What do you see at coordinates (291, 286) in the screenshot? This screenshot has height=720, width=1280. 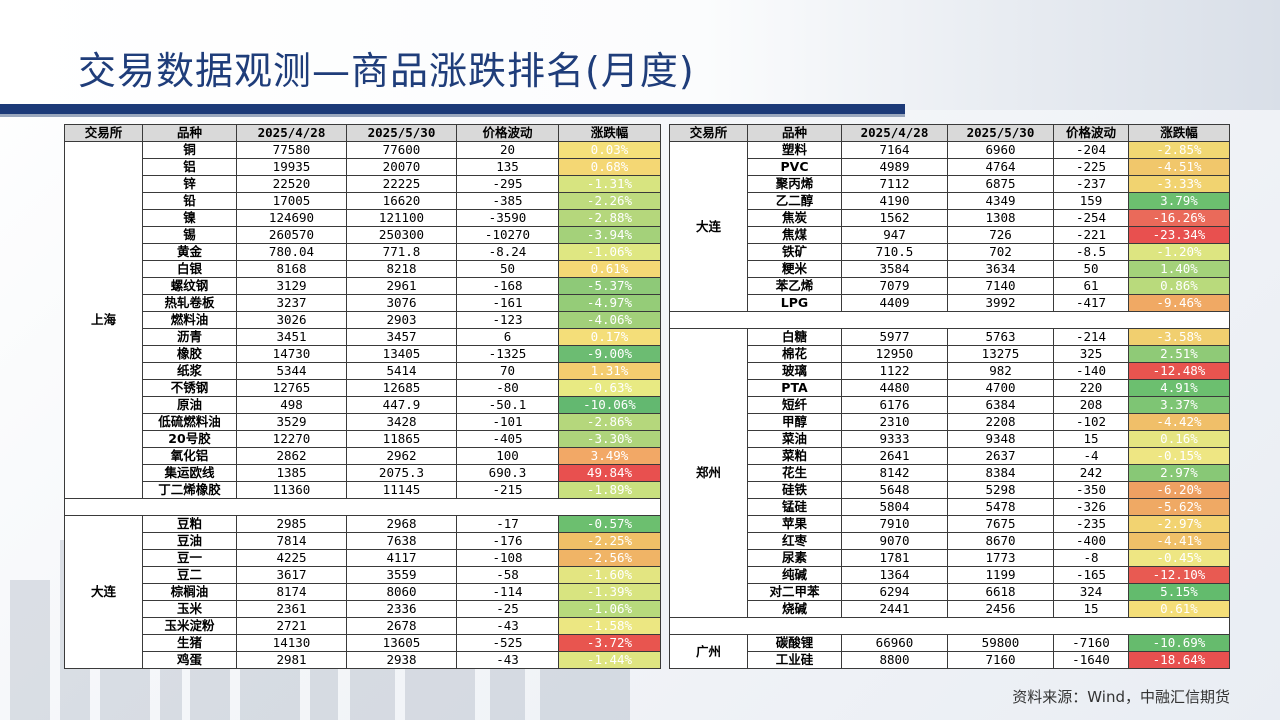 I see `price-start-cell: 3129` at bounding box center [291, 286].